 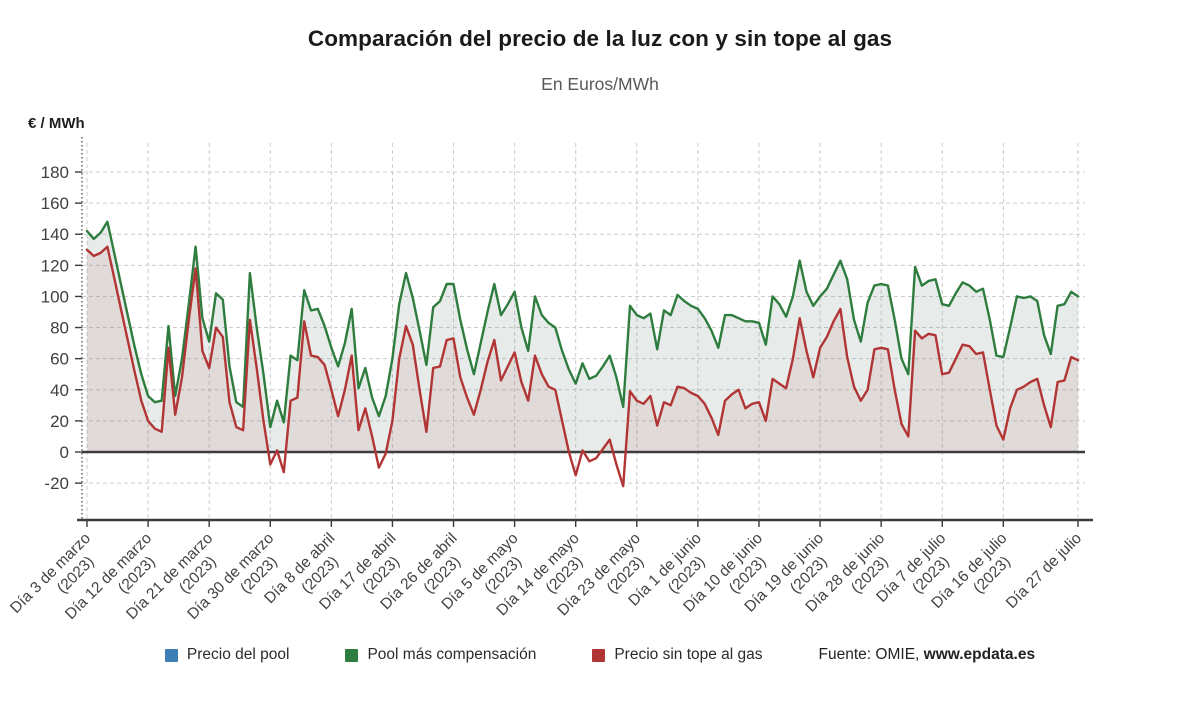 I want to click on source-link: www.epdata.es, so click(x=979, y=654).